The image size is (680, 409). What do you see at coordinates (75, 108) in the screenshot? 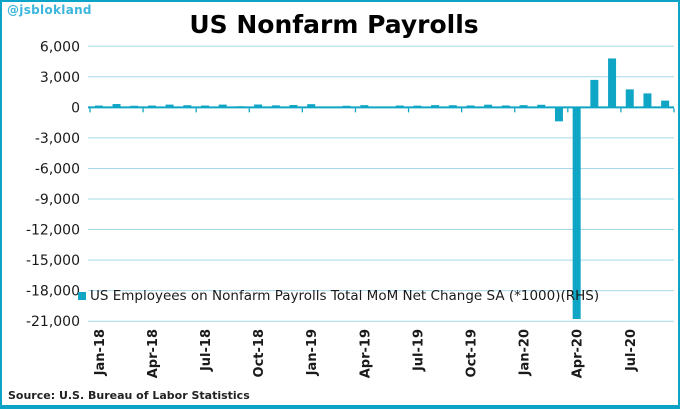
I see `y-tick-label: 0` at bounding box center [75, 108].